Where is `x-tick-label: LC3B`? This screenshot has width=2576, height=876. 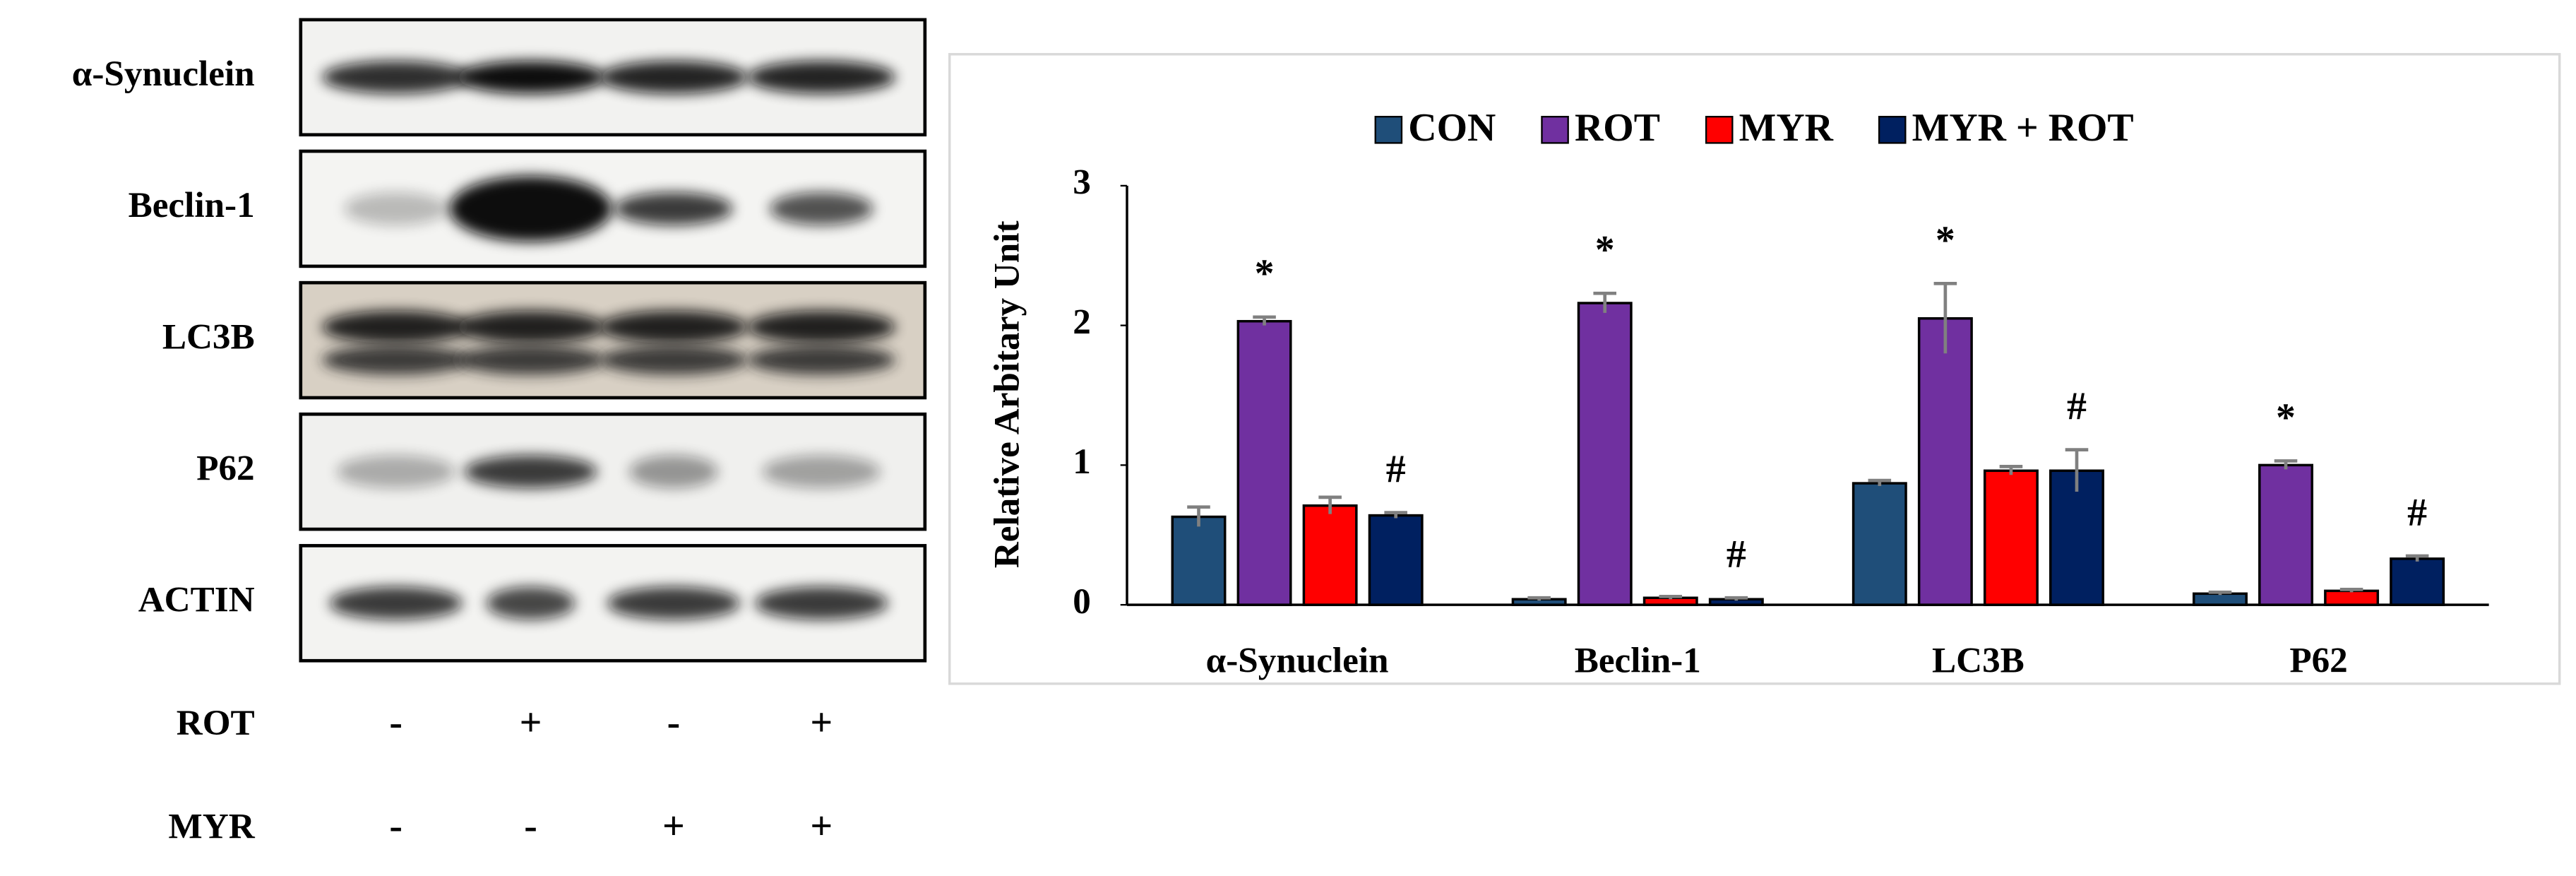
x-tick-label: LC3B is located at coordinates (1978, 661).